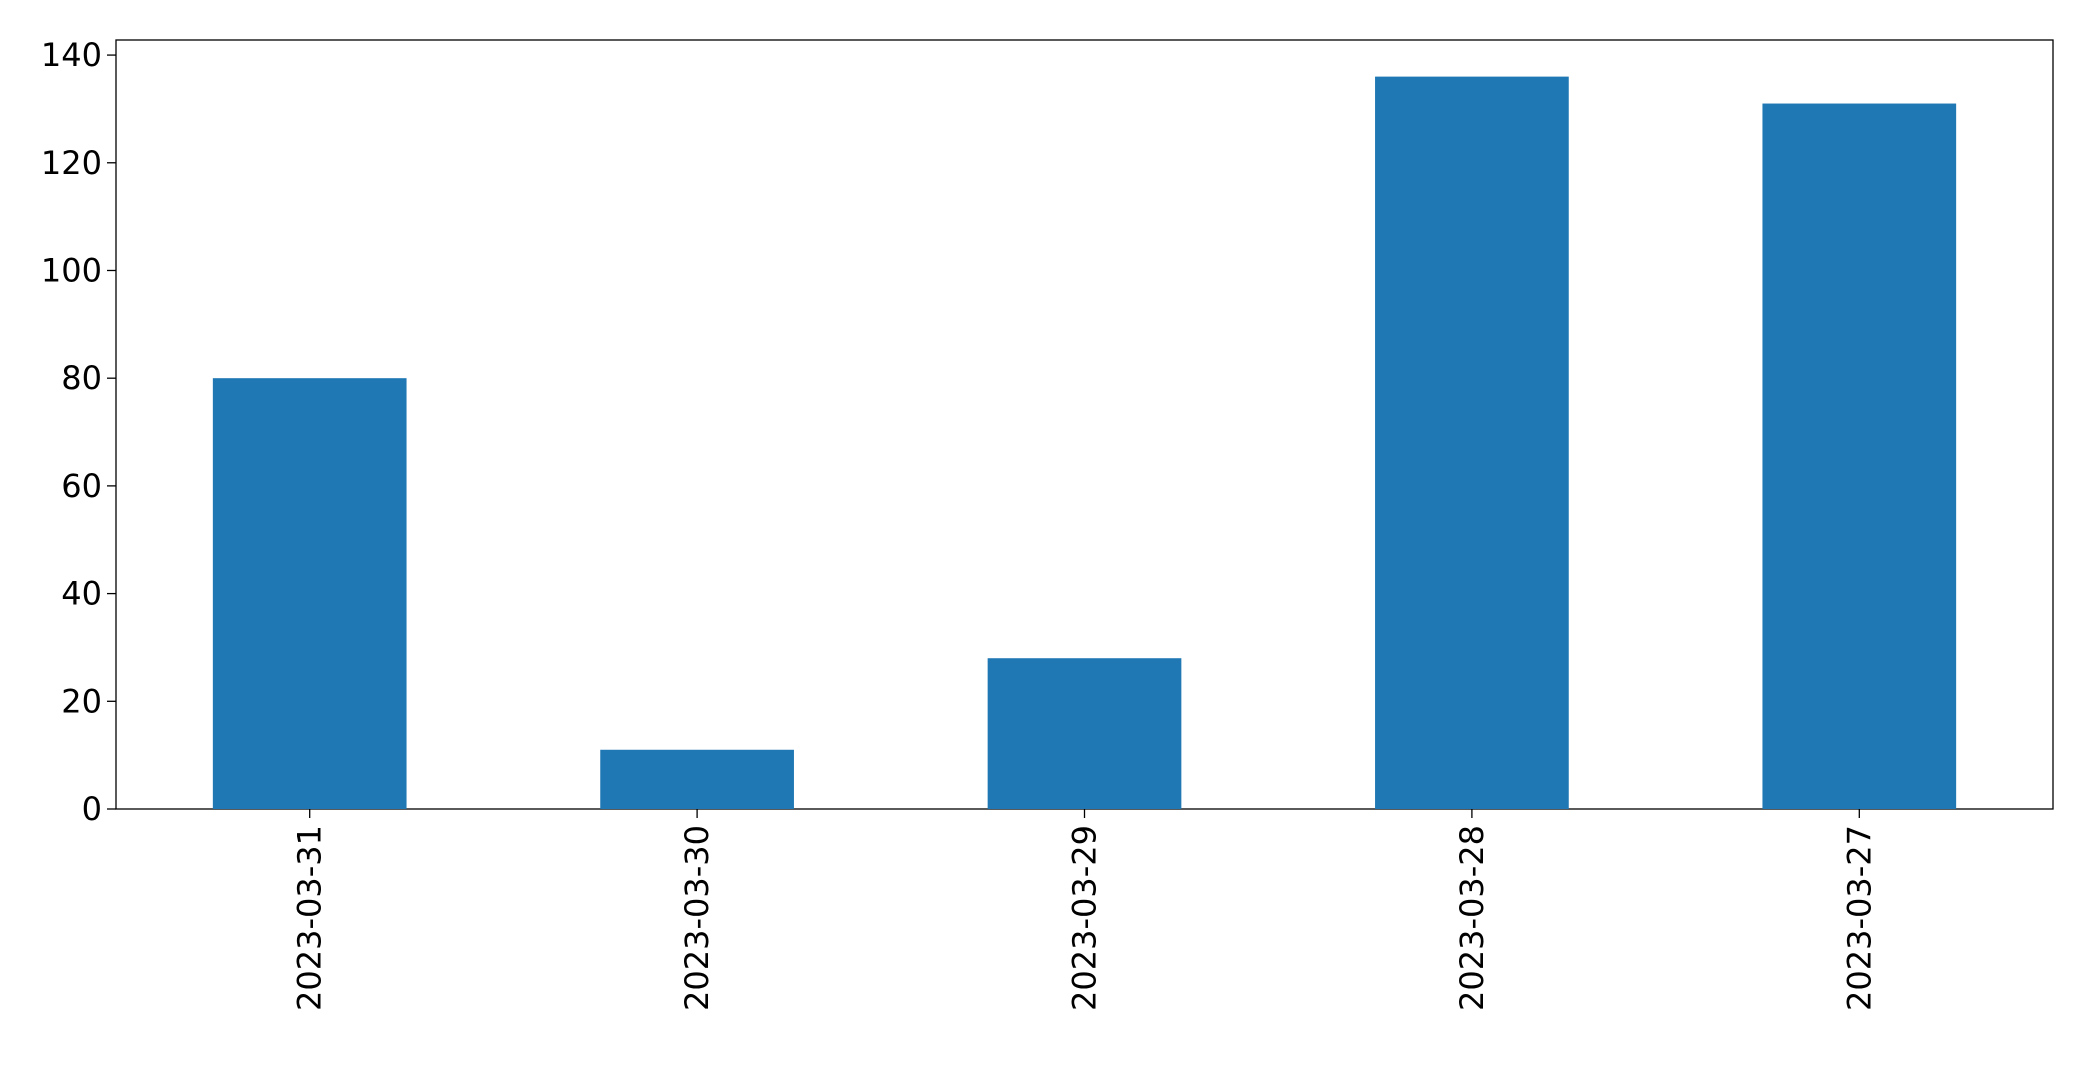  I want to click on y-tick-label: 20, so click(81, 701).